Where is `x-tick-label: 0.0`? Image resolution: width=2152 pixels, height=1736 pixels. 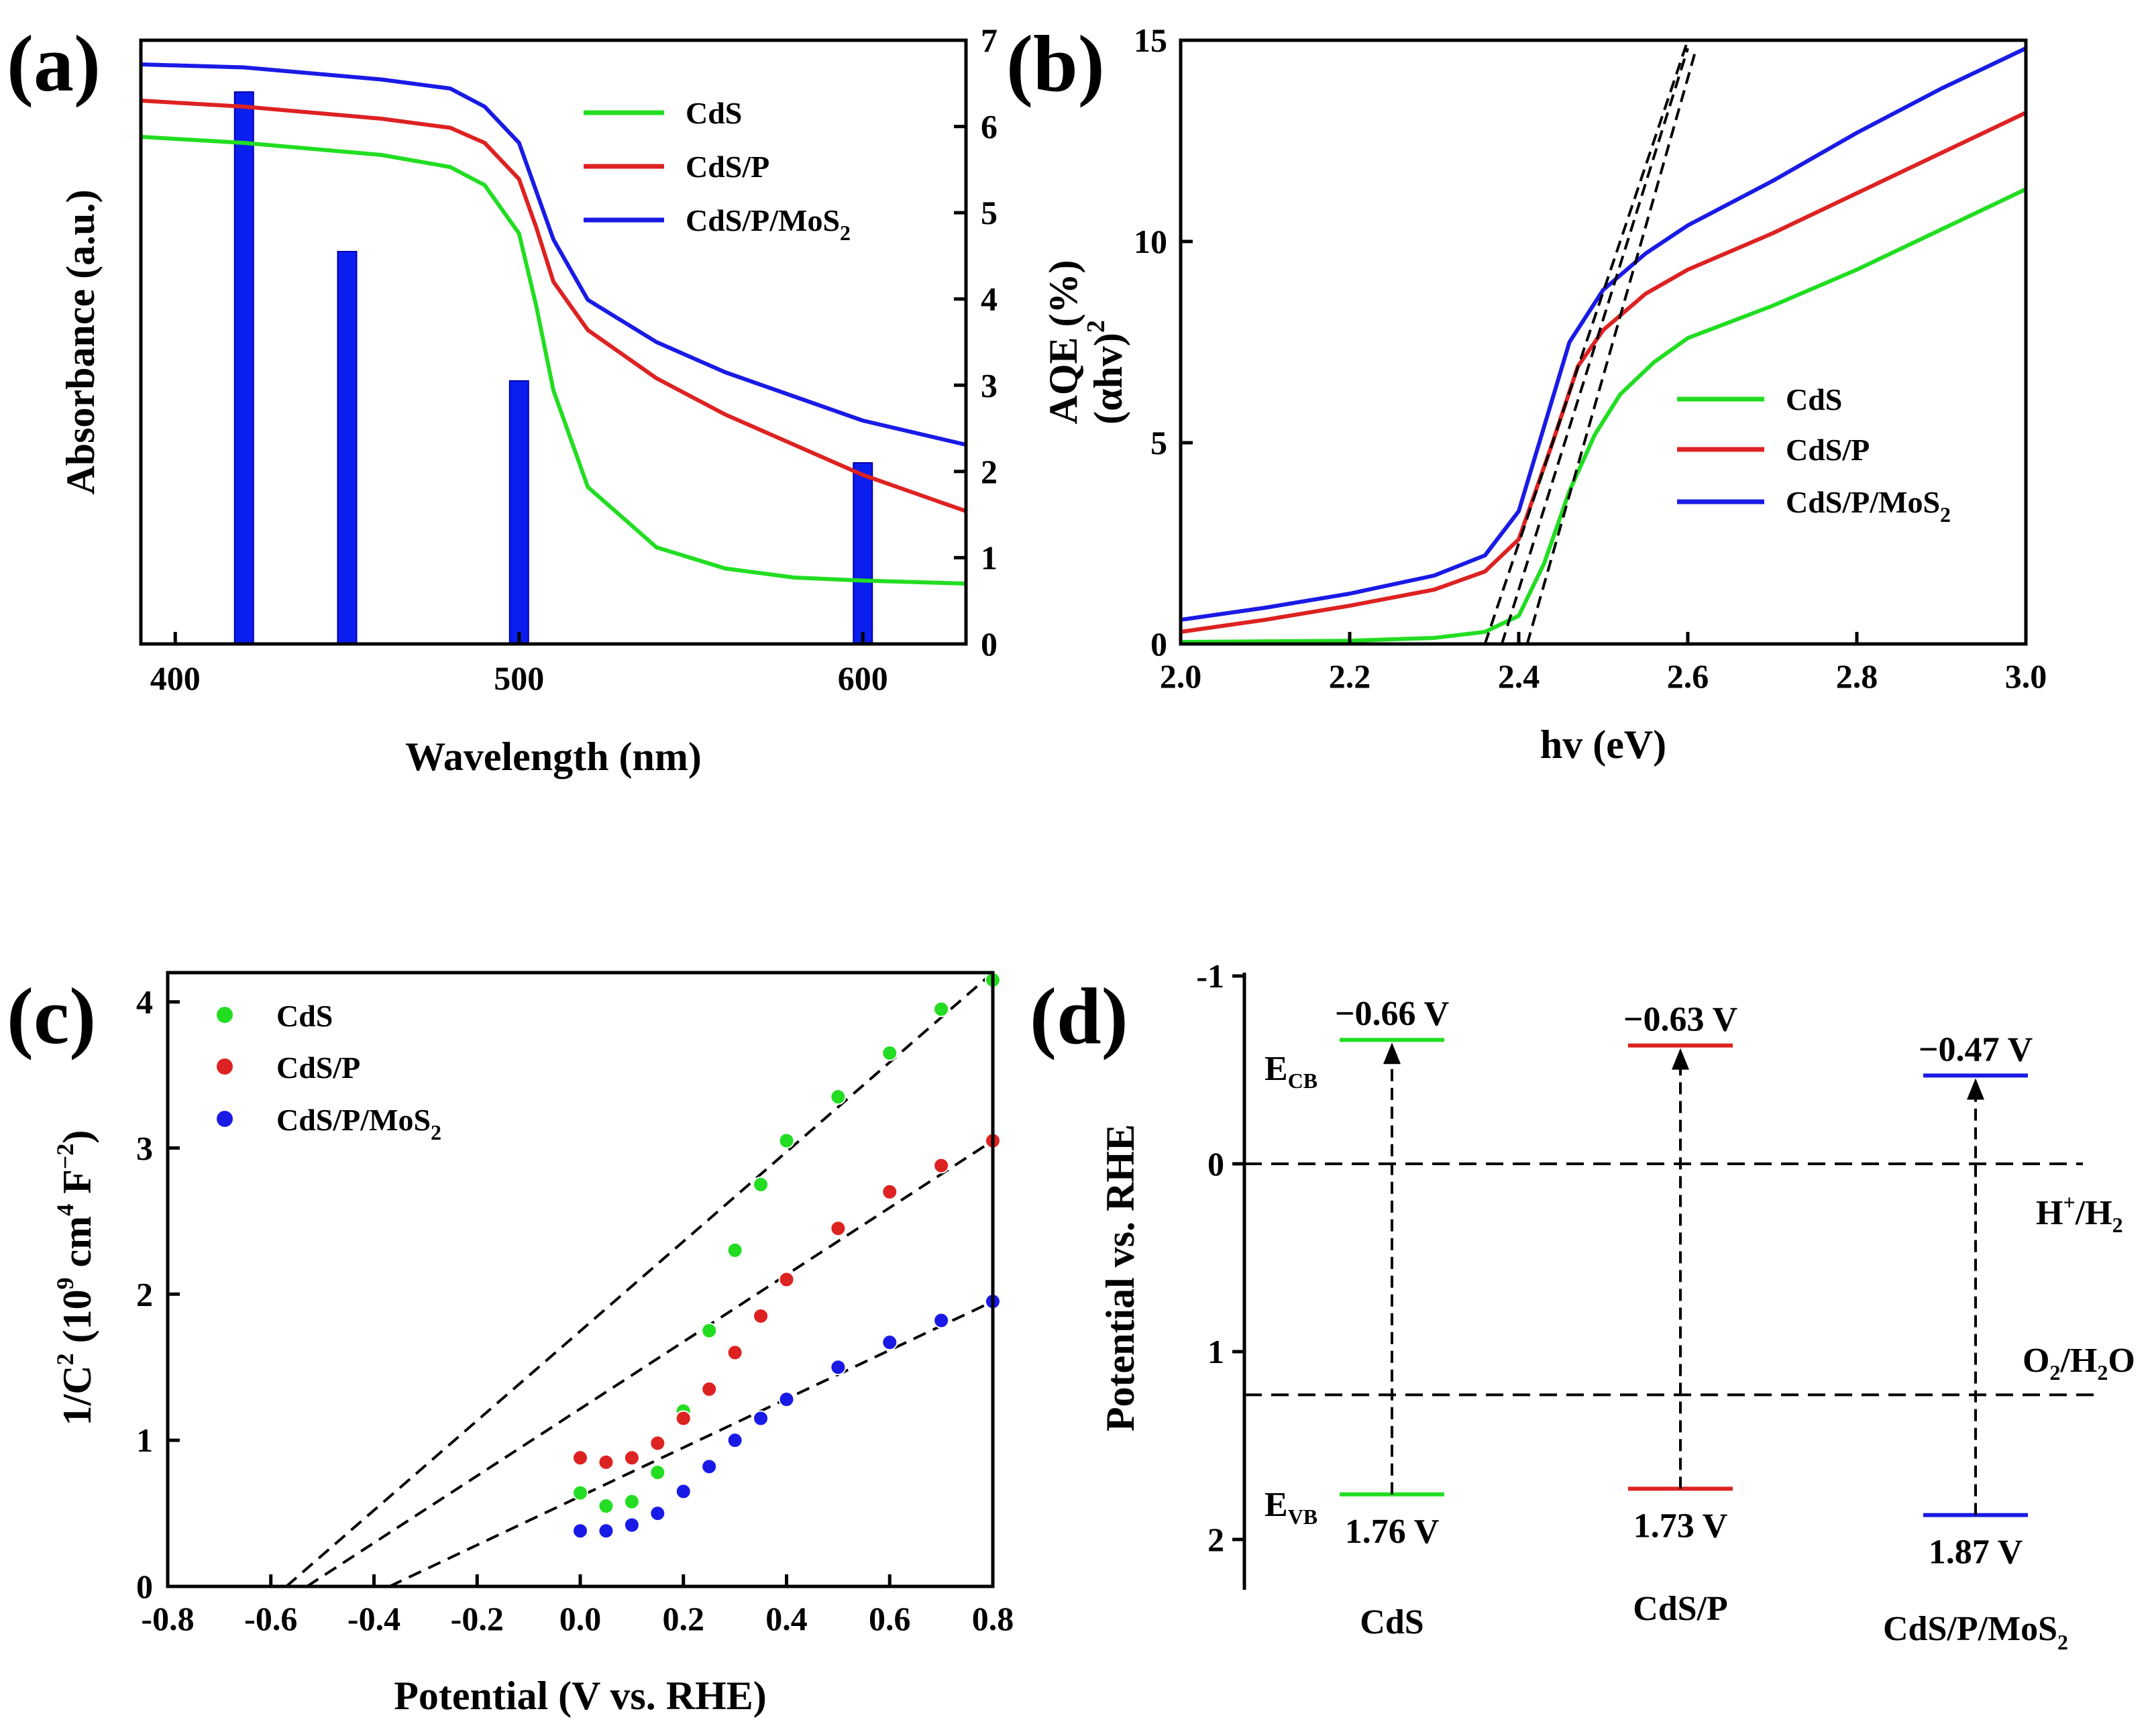 x-tick-label: 0.0 is located at coordinates (580, 1618).